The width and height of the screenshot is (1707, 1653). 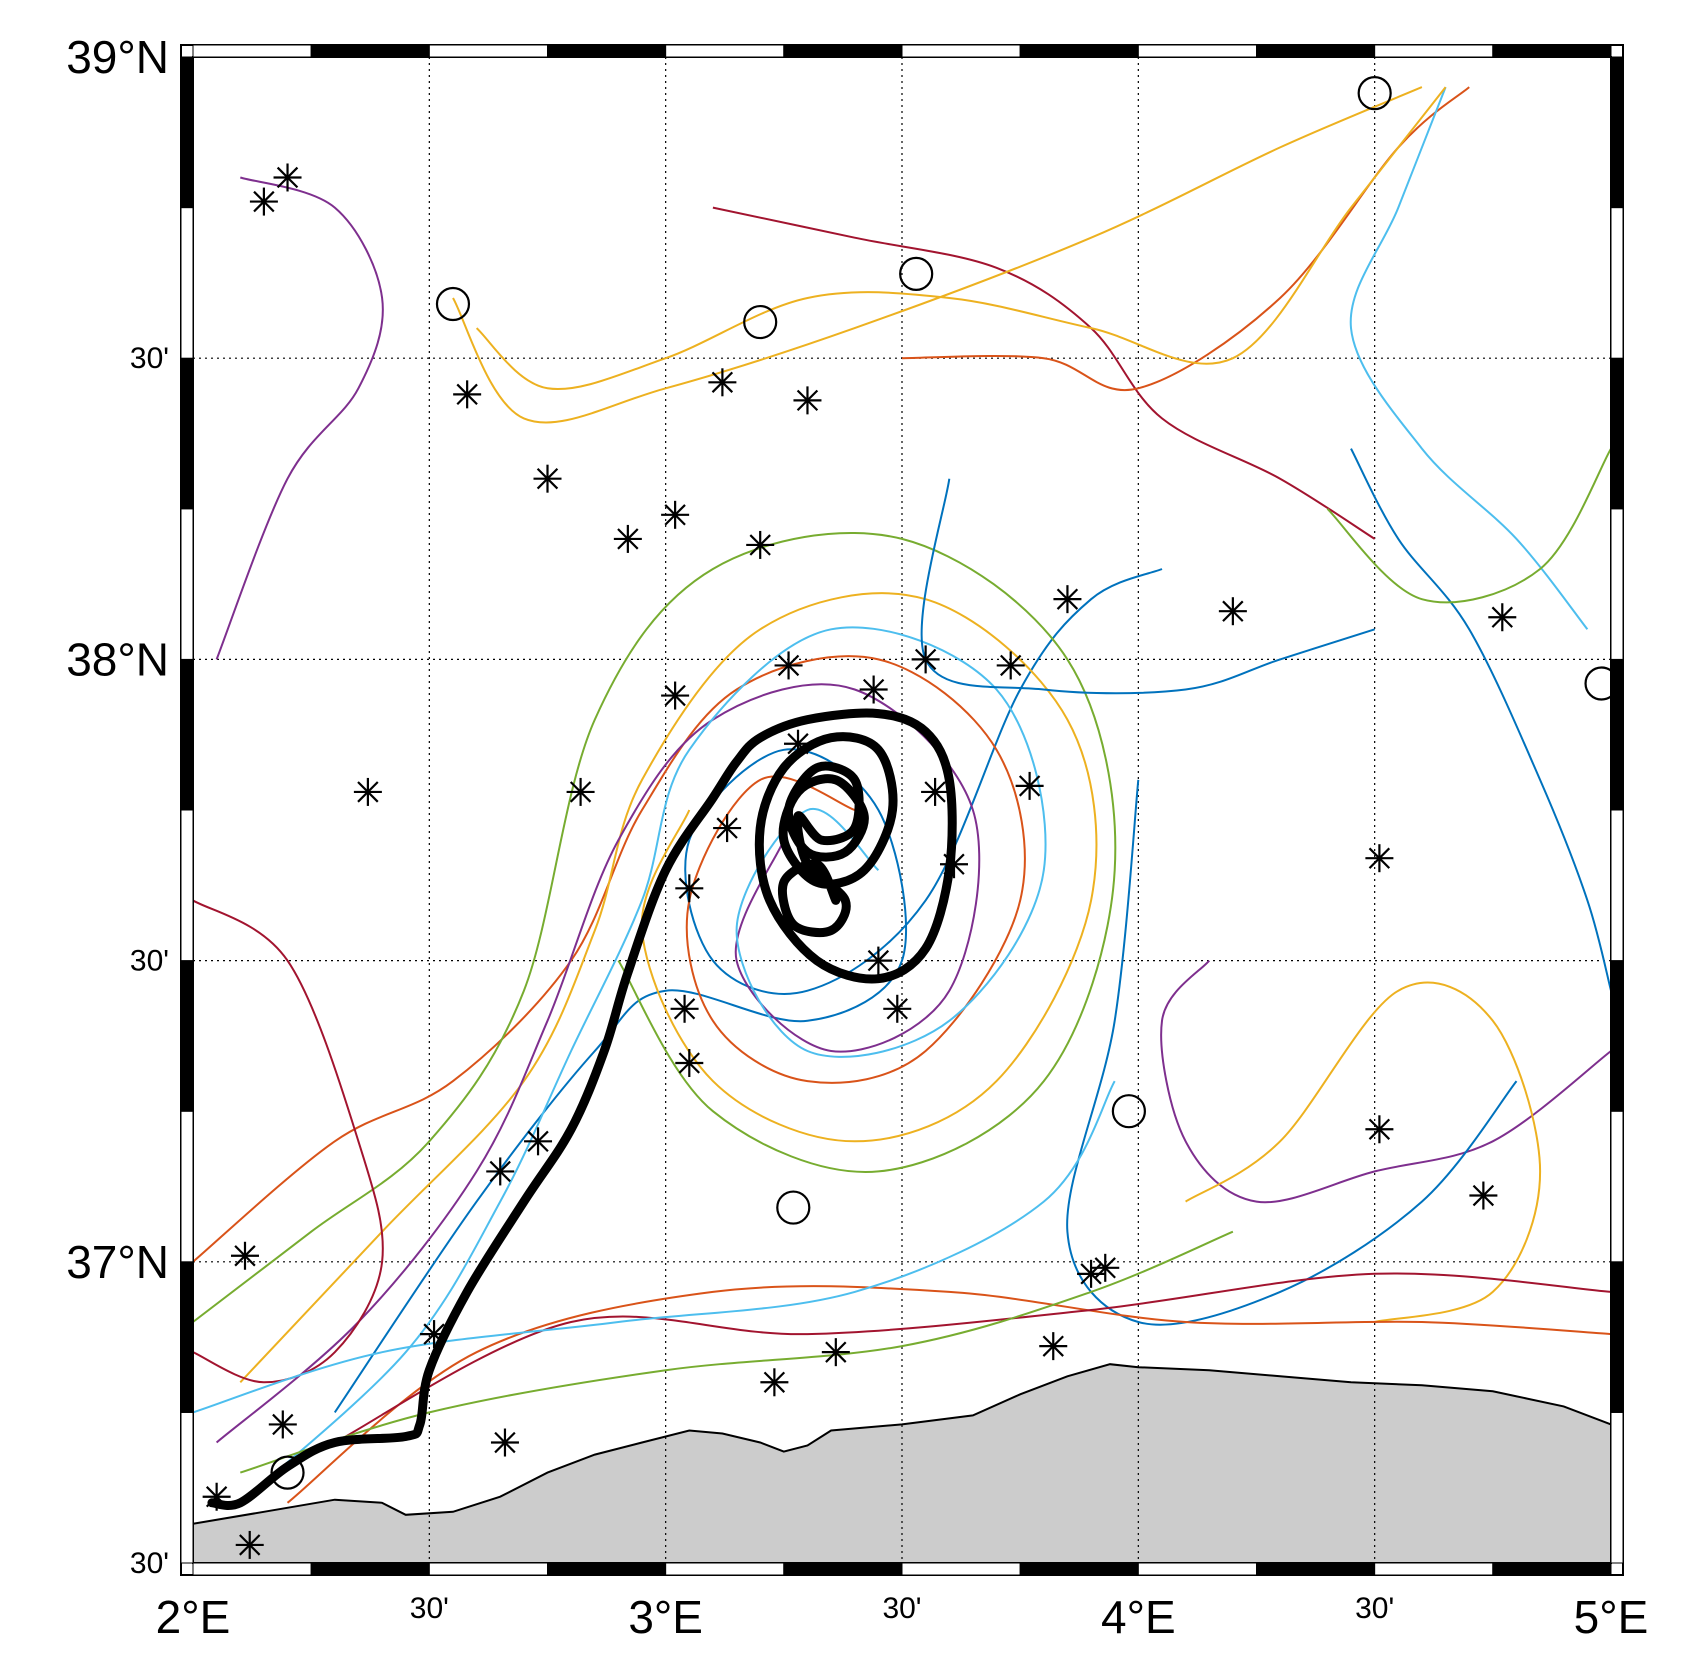 I want to click on land-area, so click(x=902, y=1463).